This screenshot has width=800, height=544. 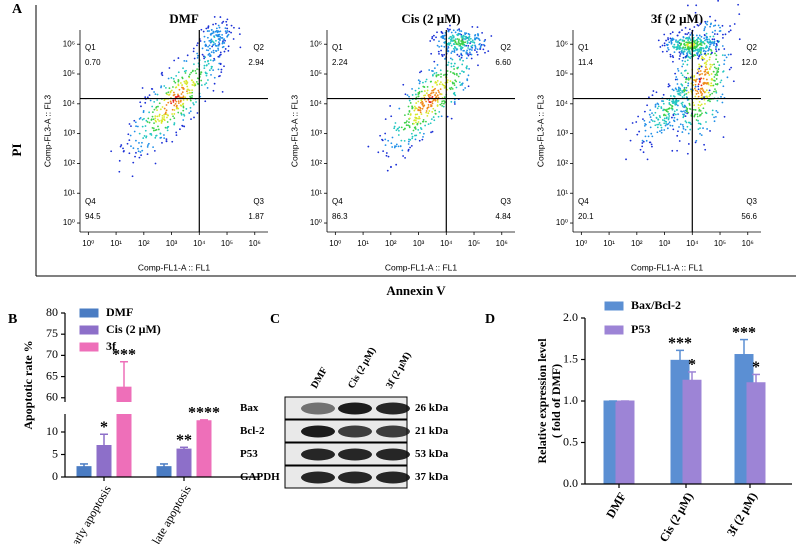 What do you see at coordinates (355, 477) in the screenshot?
I see `blot-band` at bounding box center [355, 477].